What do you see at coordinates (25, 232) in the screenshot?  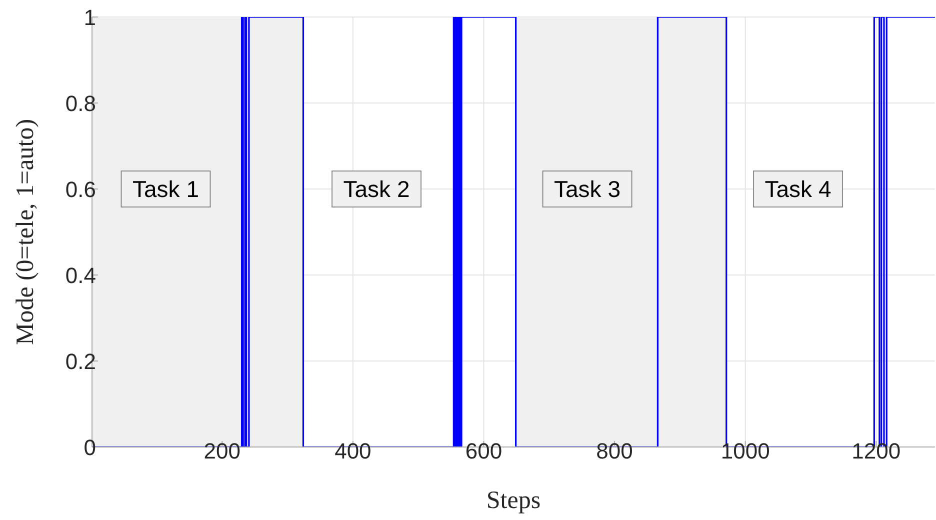 I see `y-axis-title: Mode (0=tele, 1=auto)` at bounding box center [25, 232].